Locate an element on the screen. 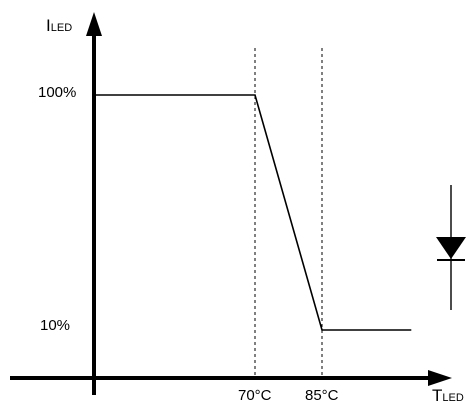 This screenshot has width=466, height=402. diode-icon is located at coordinates (451, 247).